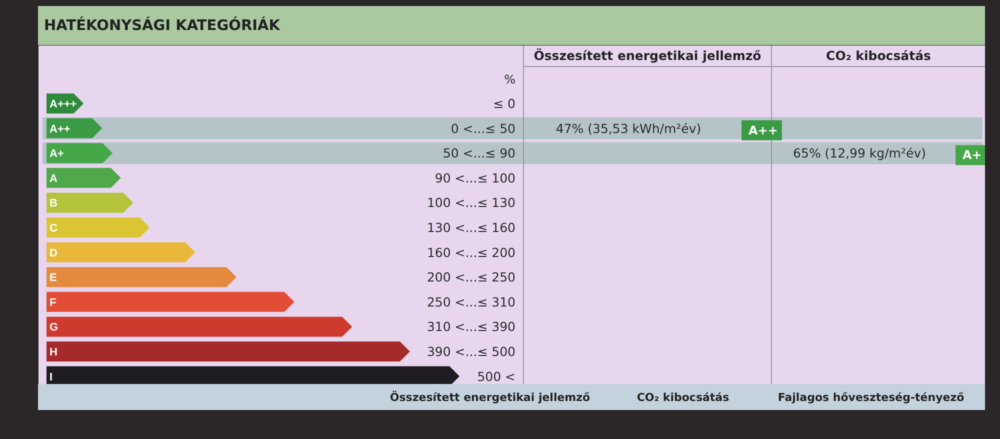  What do you see at coordinates (51, 377) in the screenshot?
I see `y-tick-label: I` at bounding box center [51, 377].